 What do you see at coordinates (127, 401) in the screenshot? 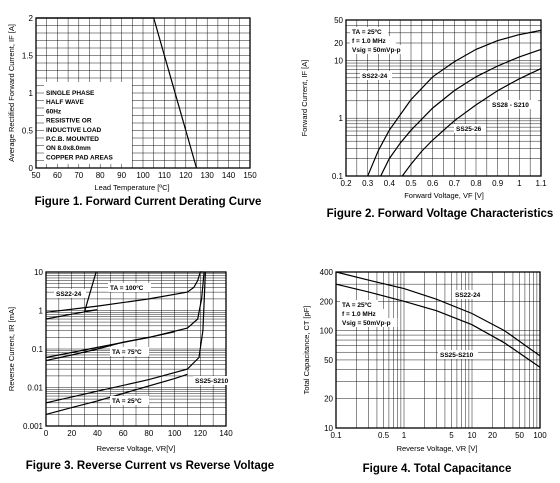
I see `temp-label: TA = 25ºC` at bounding box center [127, 401].